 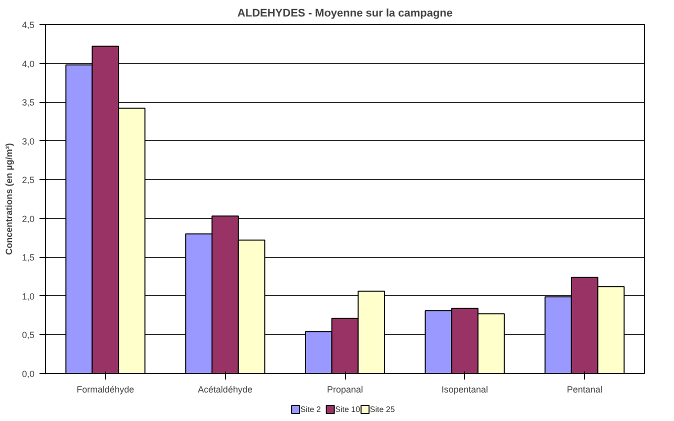 I want to click on x-tick-label: Pentanal, so click(x=584, y=389).